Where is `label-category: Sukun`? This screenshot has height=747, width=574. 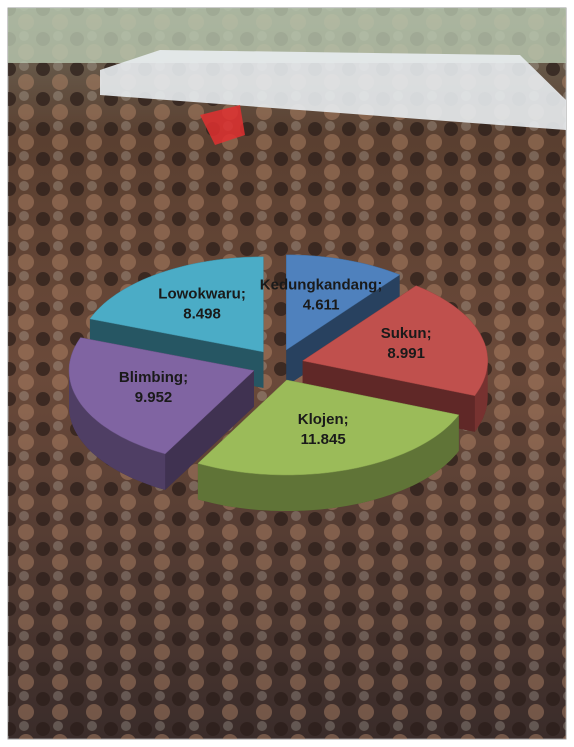 label-category: Sukun is located at coordinates (404, 333).